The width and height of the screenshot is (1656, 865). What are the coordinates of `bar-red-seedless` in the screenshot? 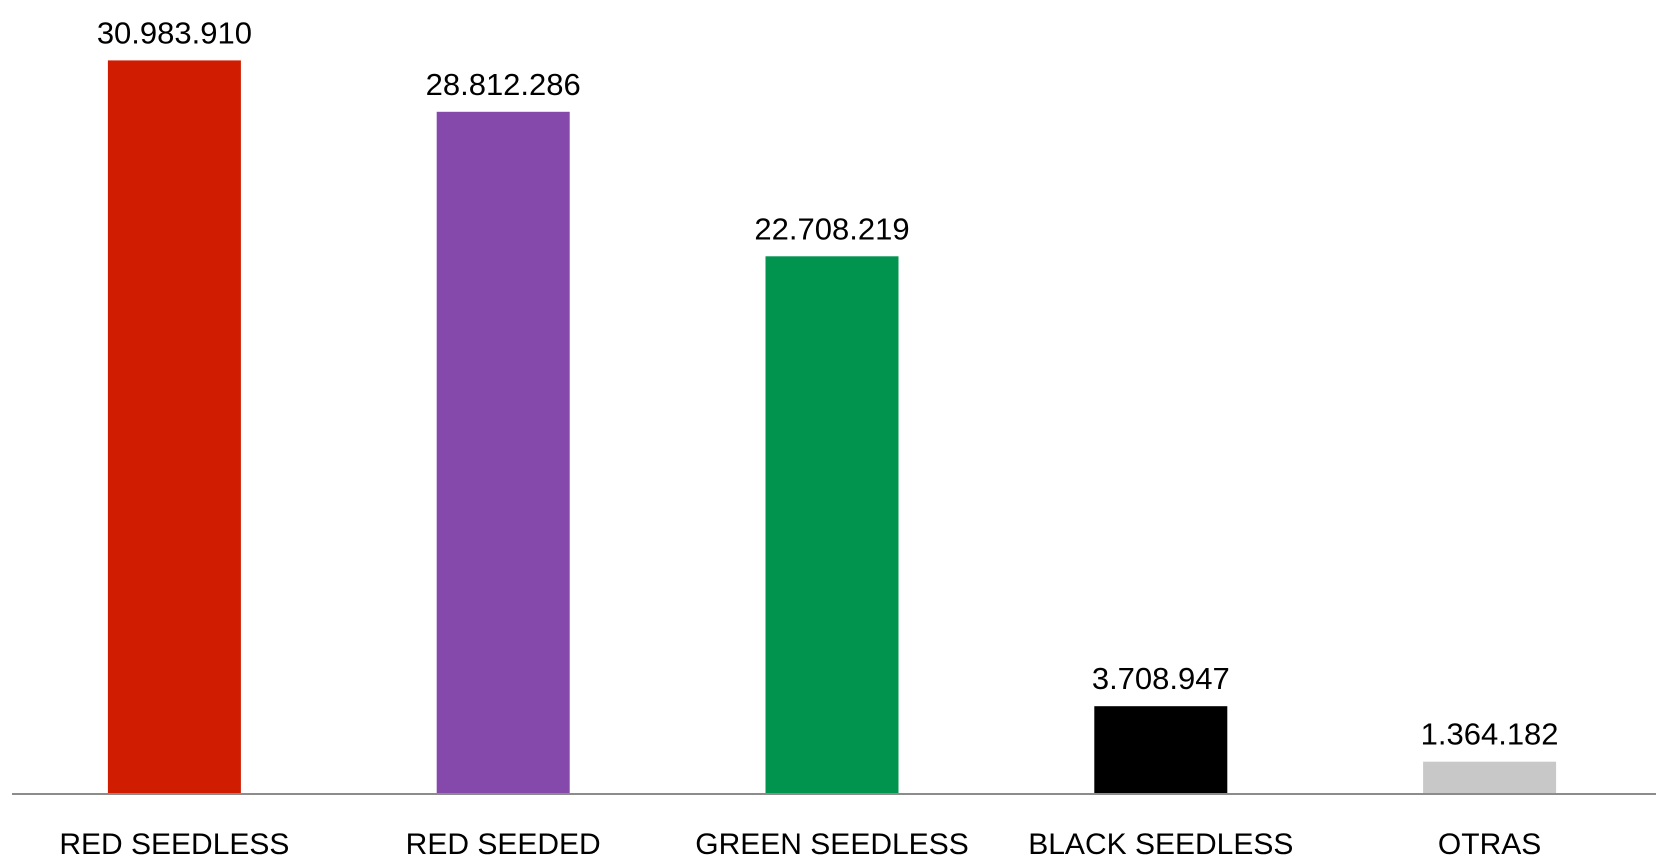 It's located at (174, 427).